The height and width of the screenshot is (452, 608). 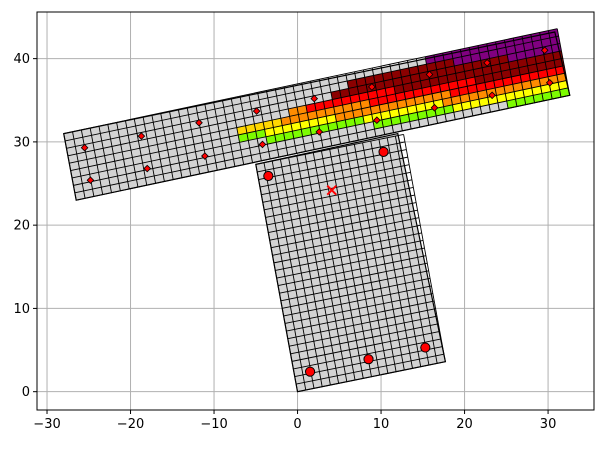 I want to click on x-tick-label: 20, so click(x=464, y=424).